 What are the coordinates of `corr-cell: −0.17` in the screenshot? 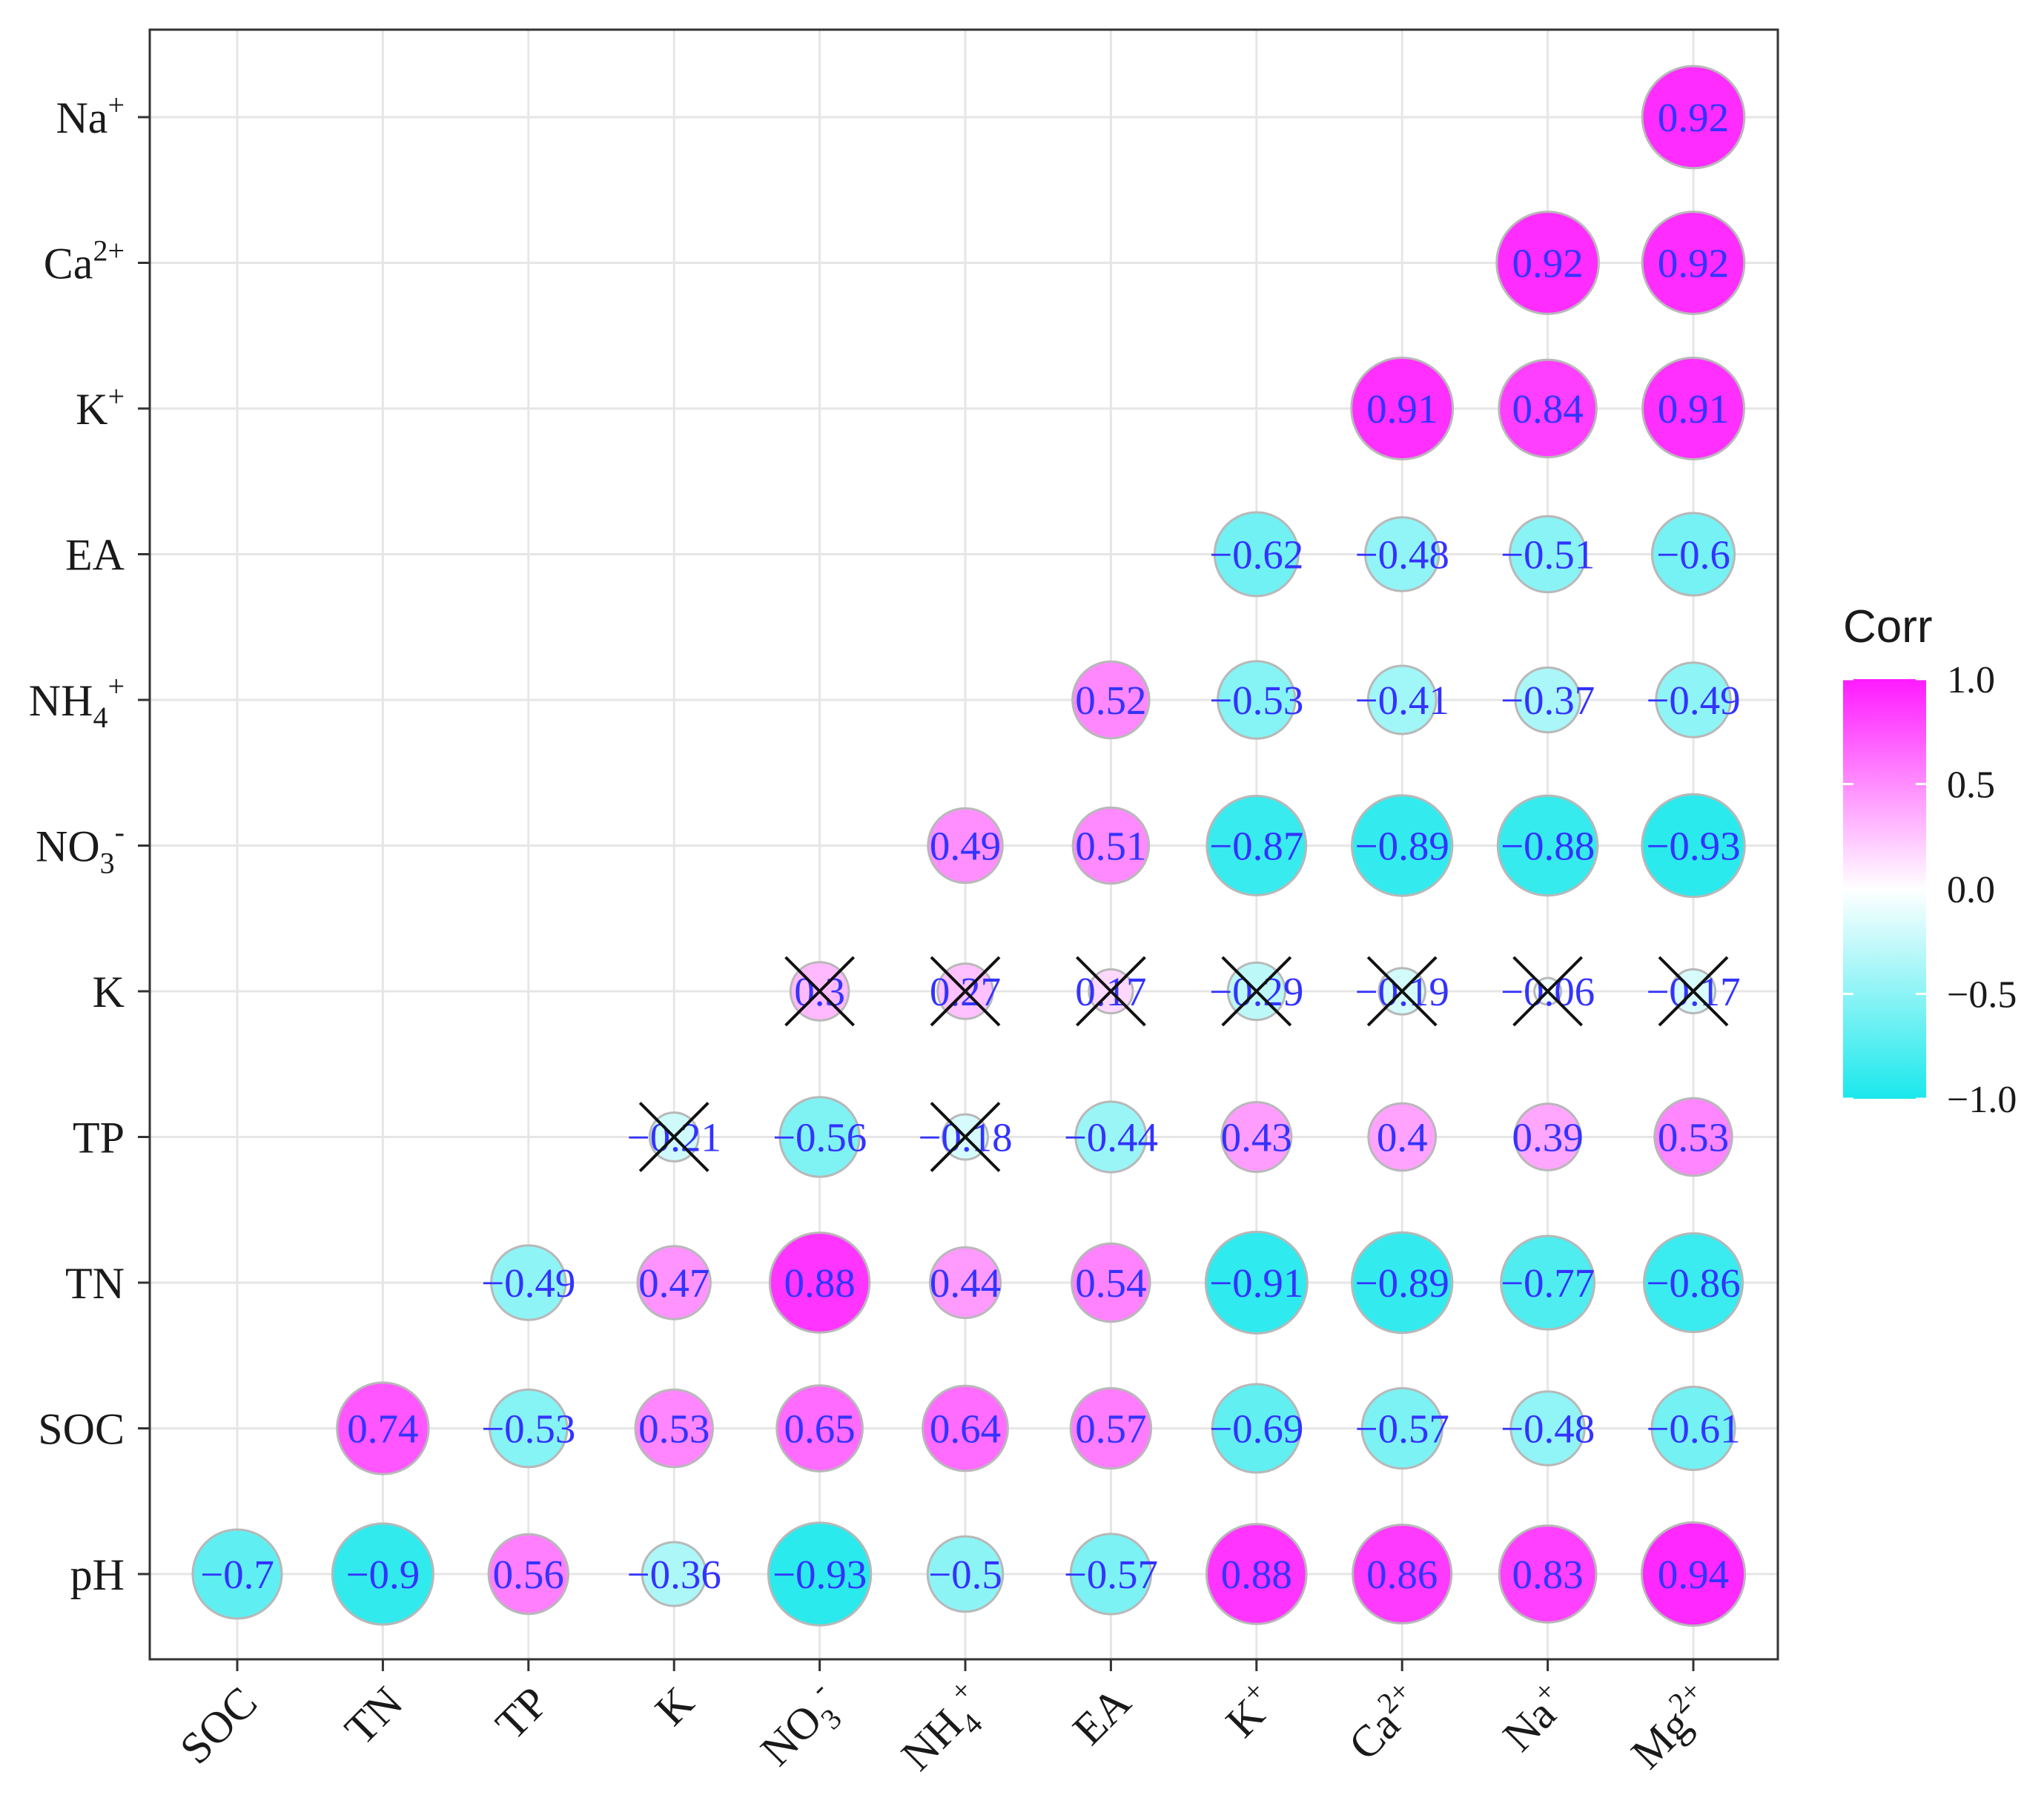 It's located at (1694, 991).